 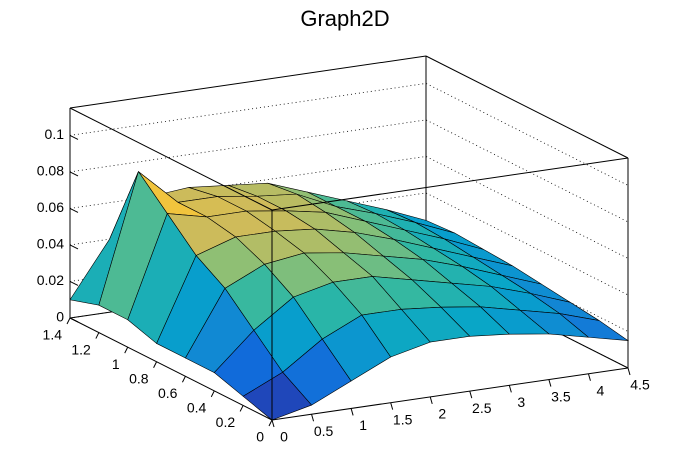 I want to click on x-tick-label: 3.5, so click(x=561, y=396).